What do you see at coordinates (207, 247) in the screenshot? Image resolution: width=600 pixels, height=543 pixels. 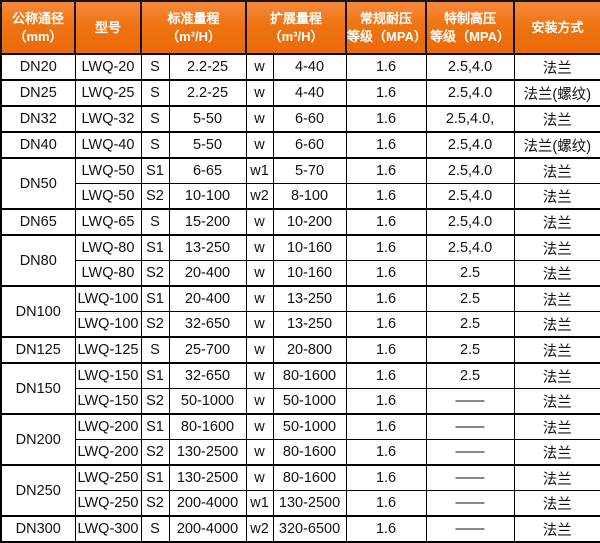 I see `cell-standard-range: 13-250` at bounding box center [207, 247].